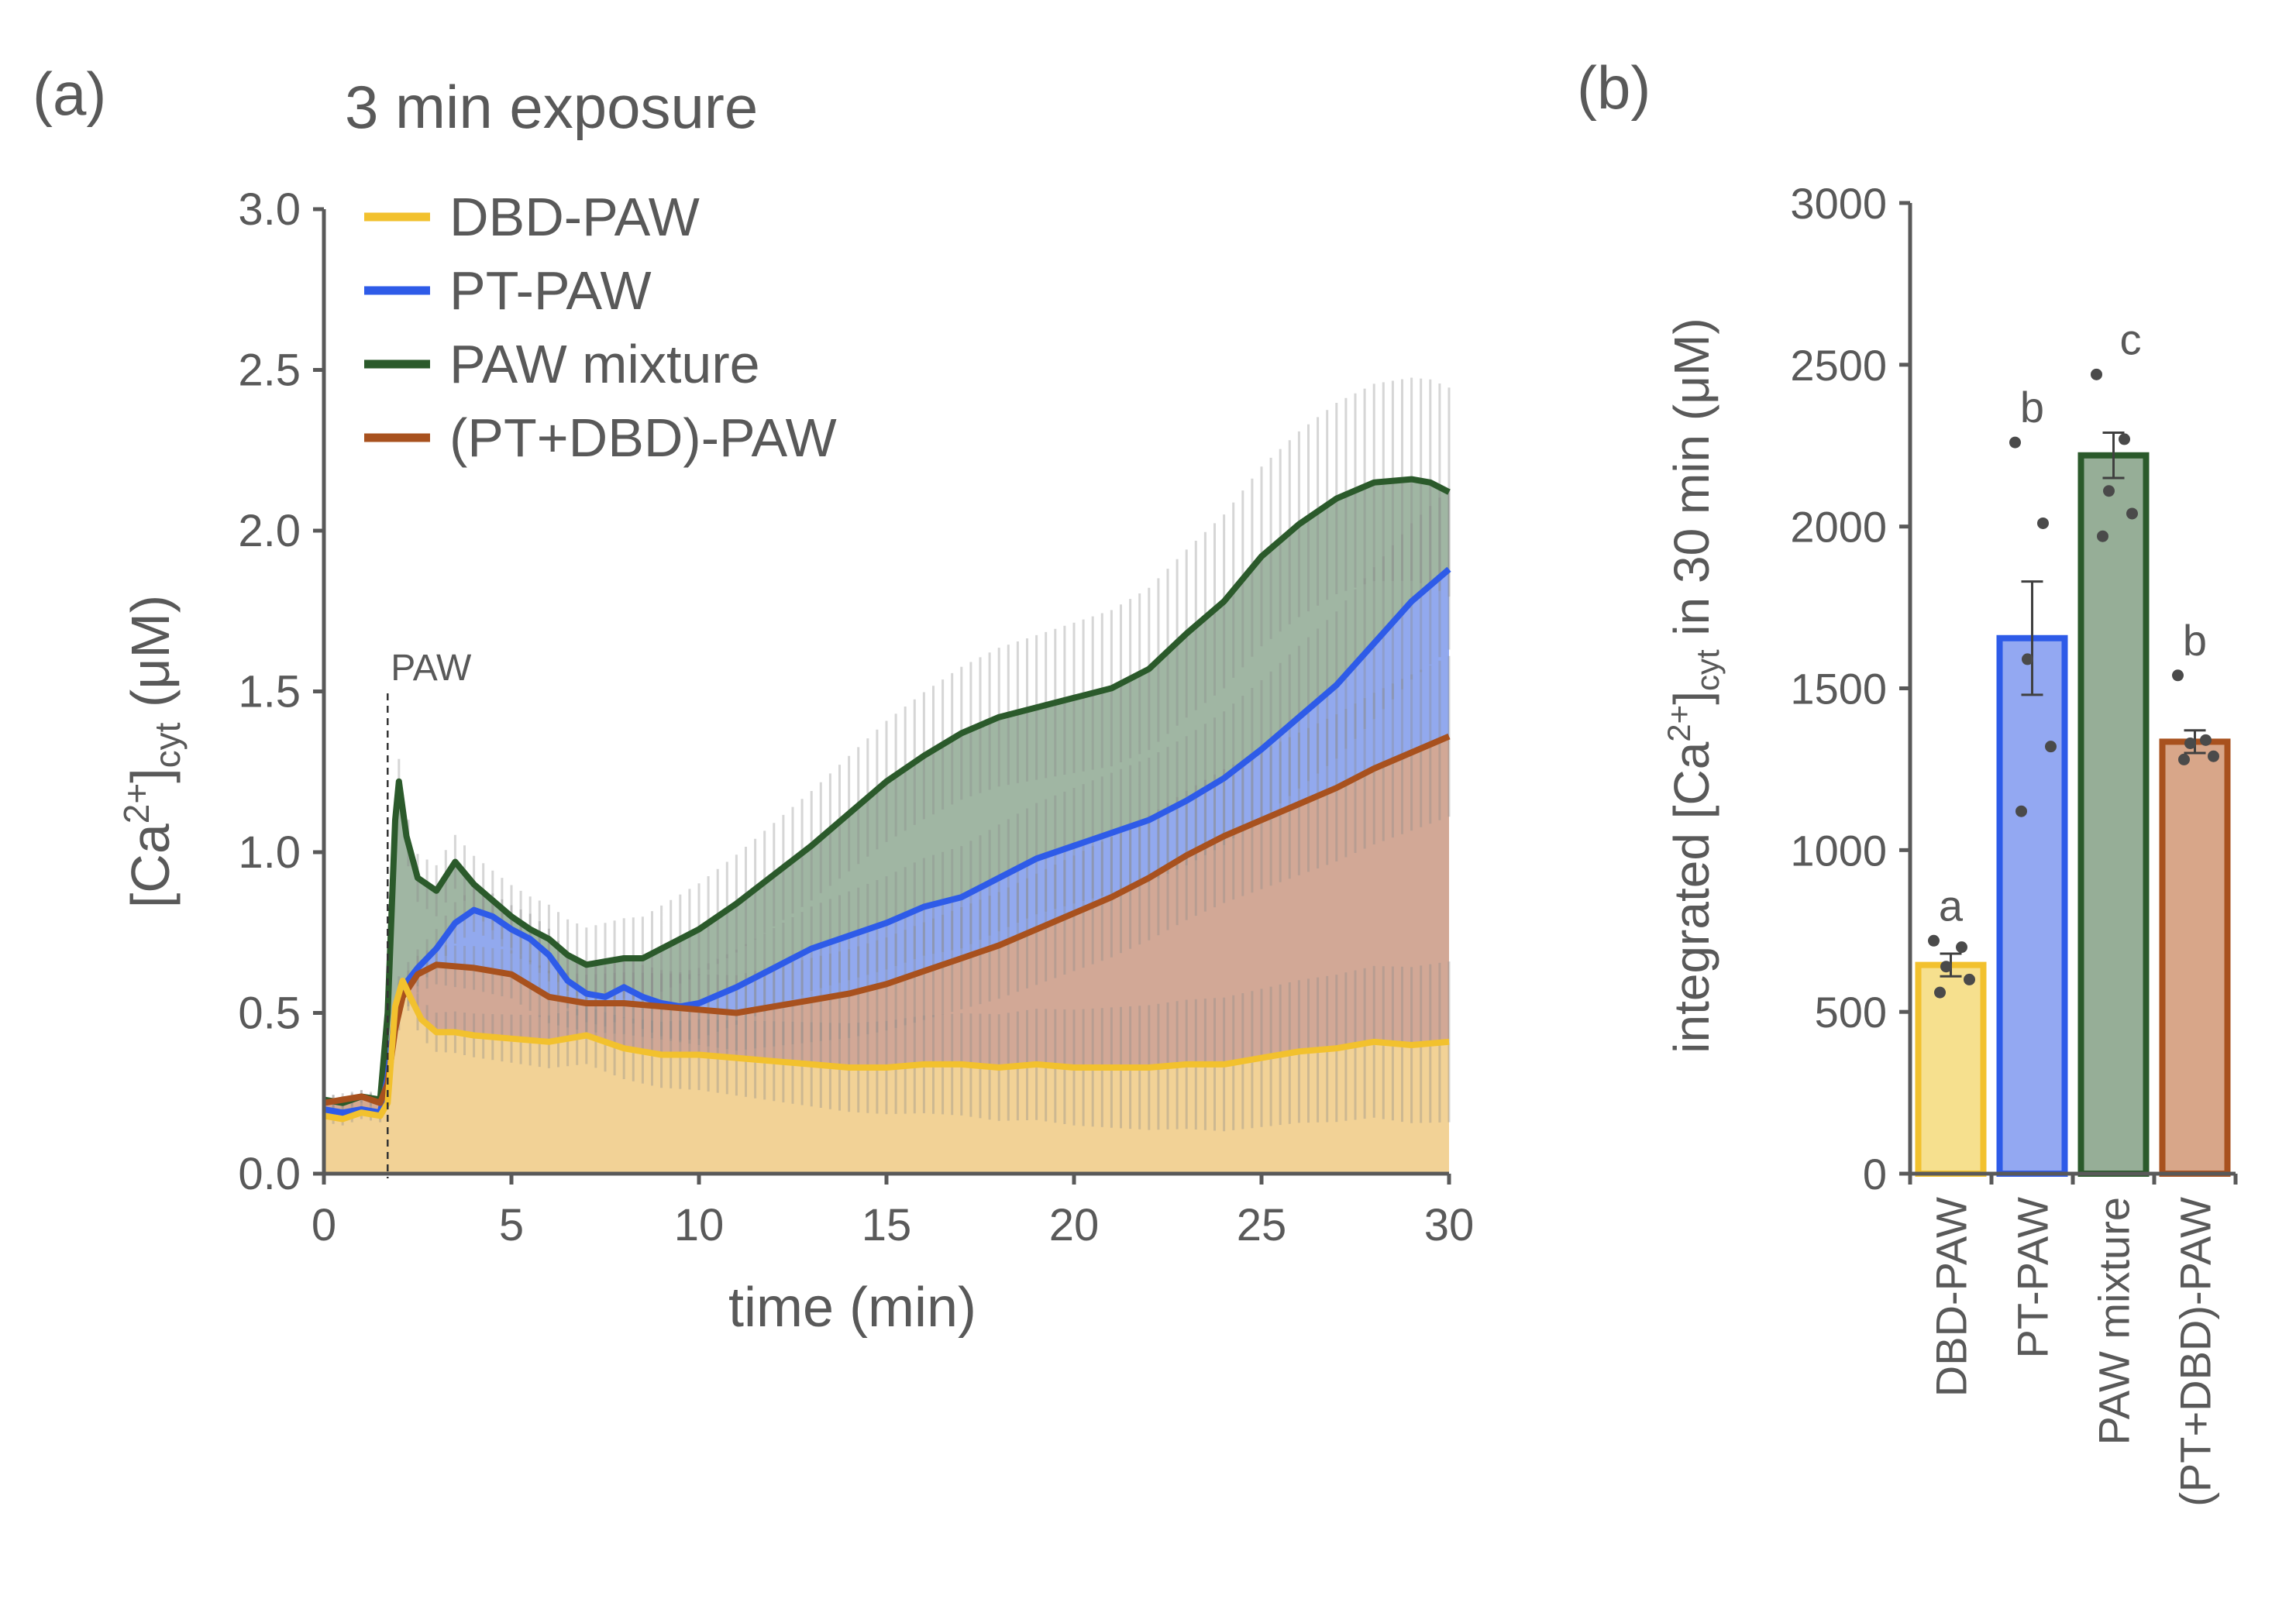  I want to click on panel-a-x-tick-label: 30, so click(1450, 1225).